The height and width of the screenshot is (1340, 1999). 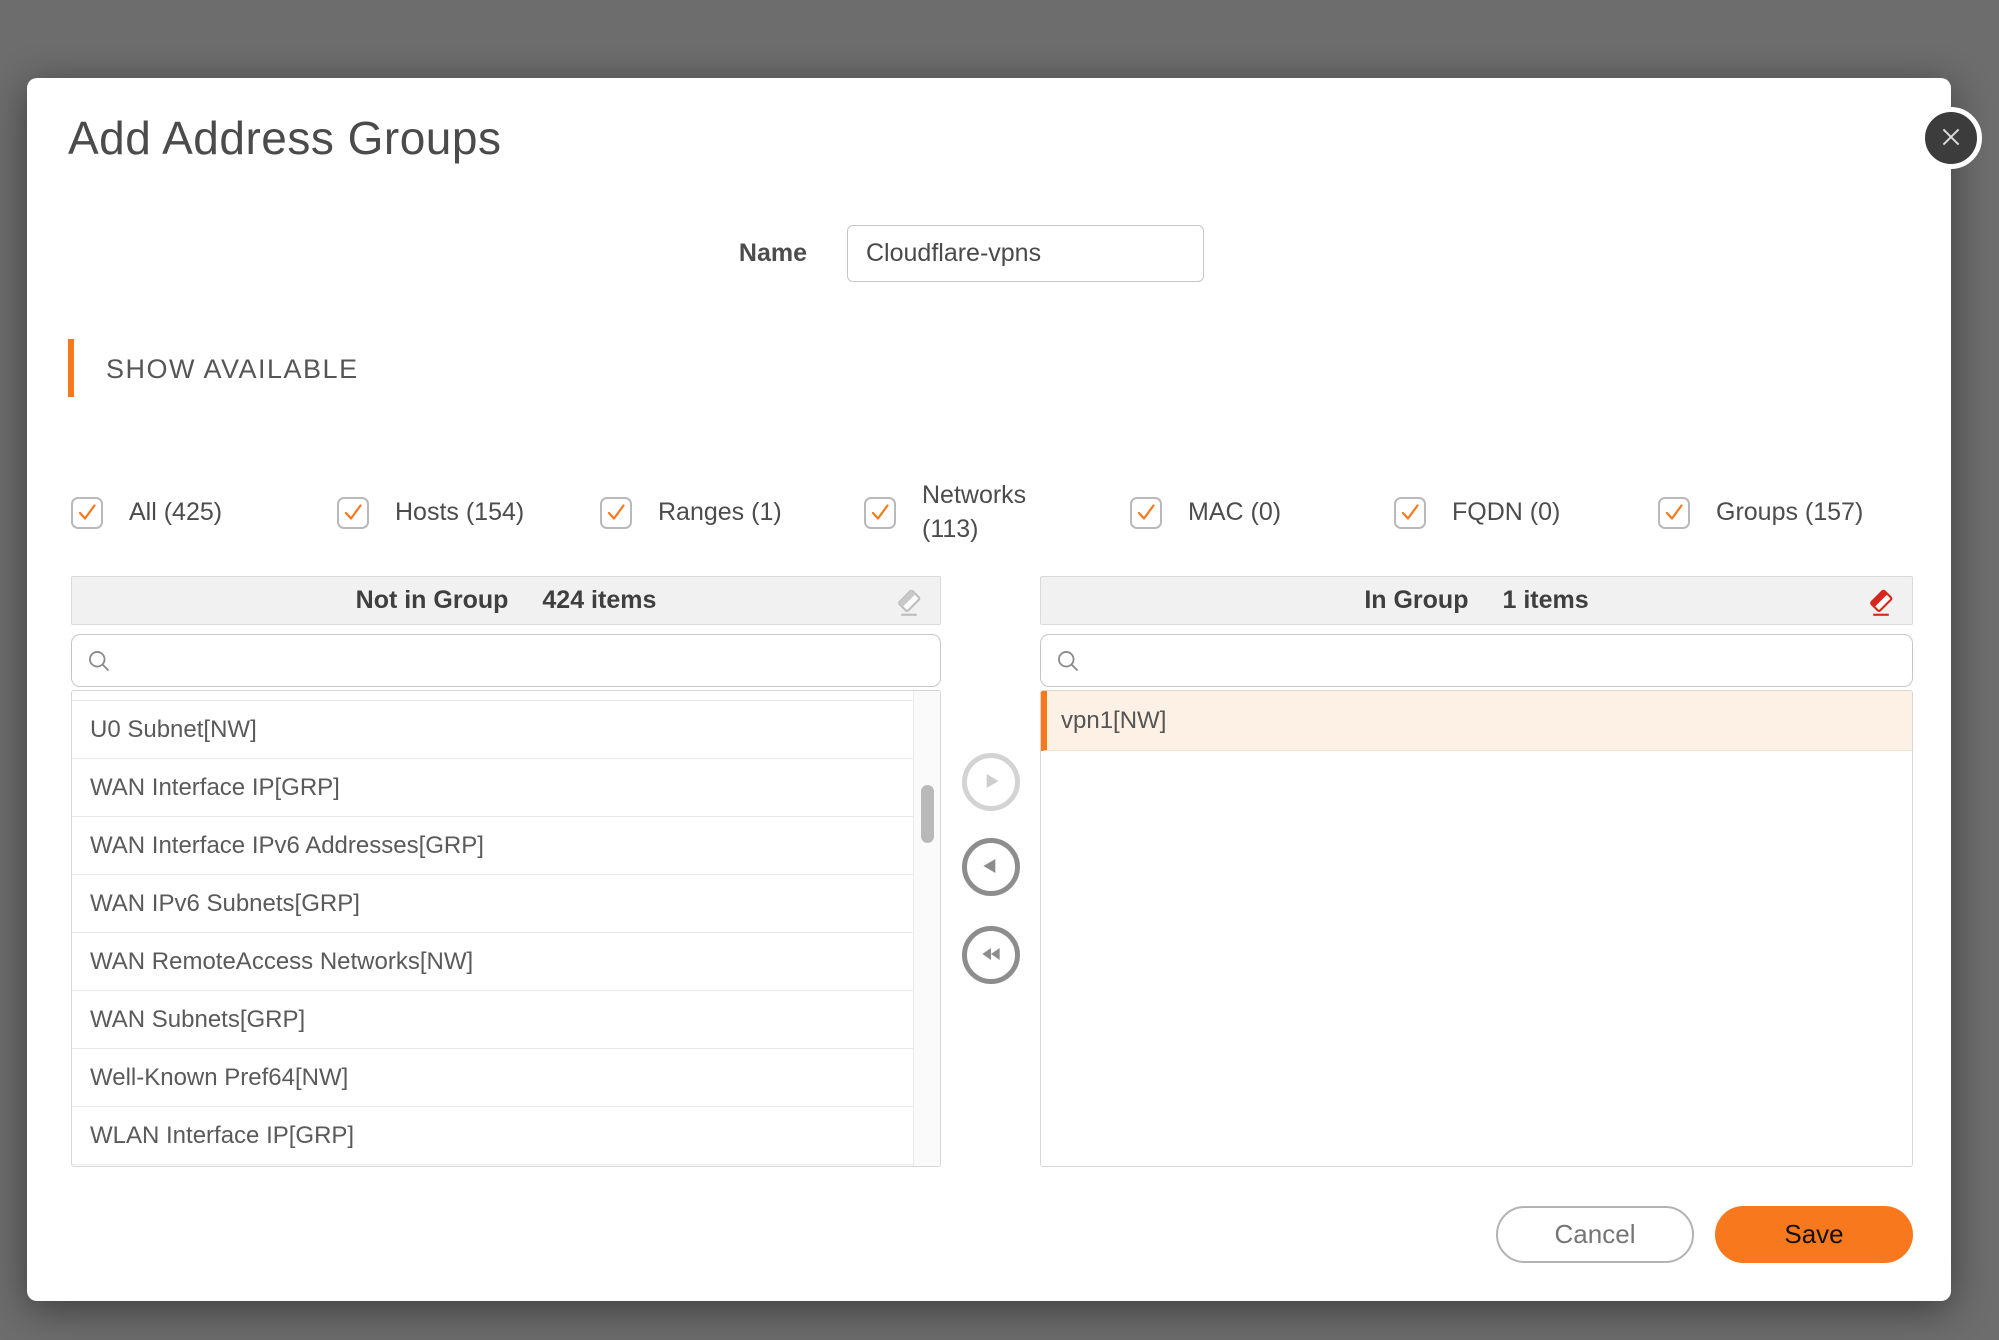 I want to click on filter-label: All (425), so click(x=176, y=512).